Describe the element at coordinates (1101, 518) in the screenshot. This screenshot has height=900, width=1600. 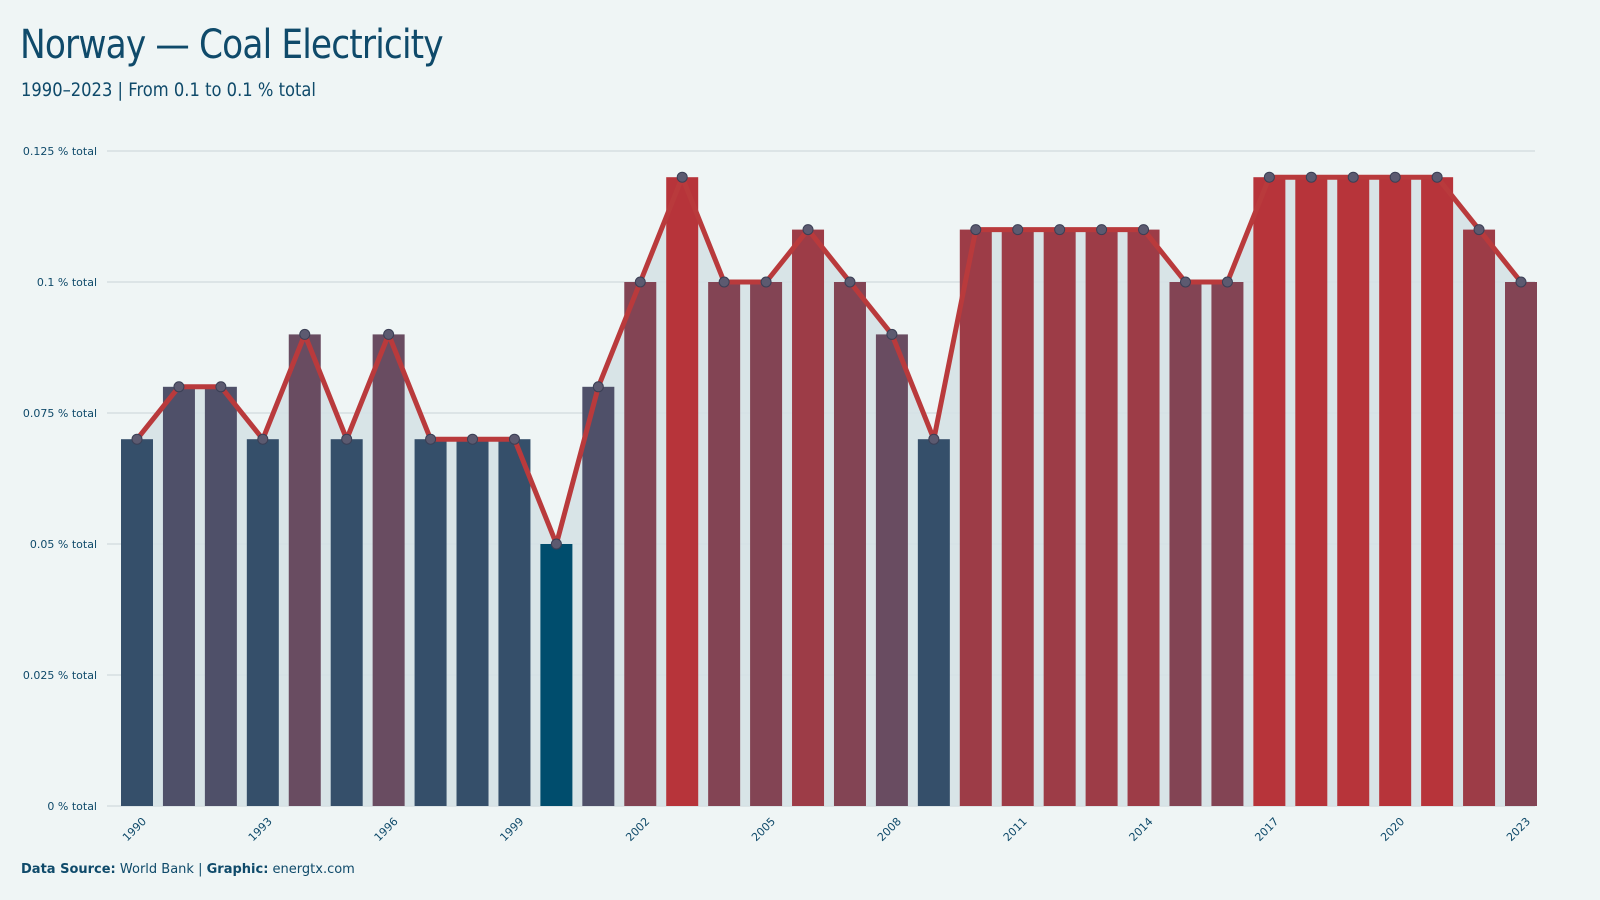
I see `bar-2013` at that location.